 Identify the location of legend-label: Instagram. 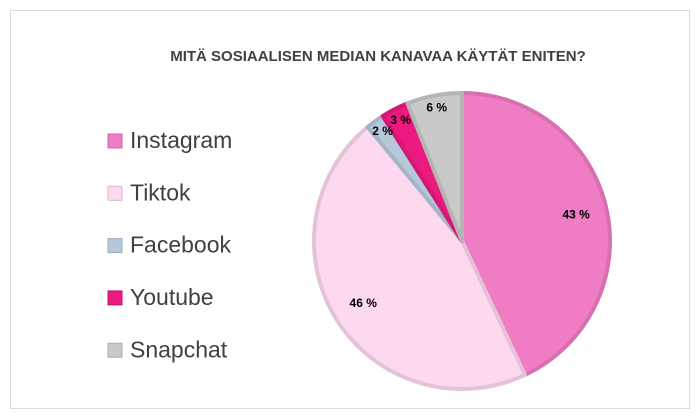
(181, 140).